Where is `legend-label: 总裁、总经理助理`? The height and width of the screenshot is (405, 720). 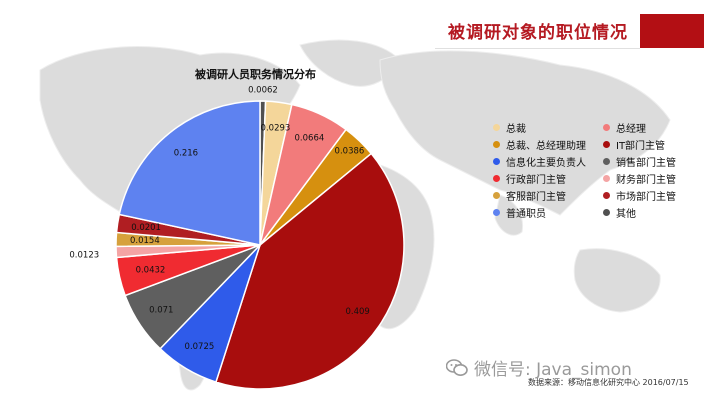 legend-label: 总裁、总经理助理 is located at coordinates (546, 146).